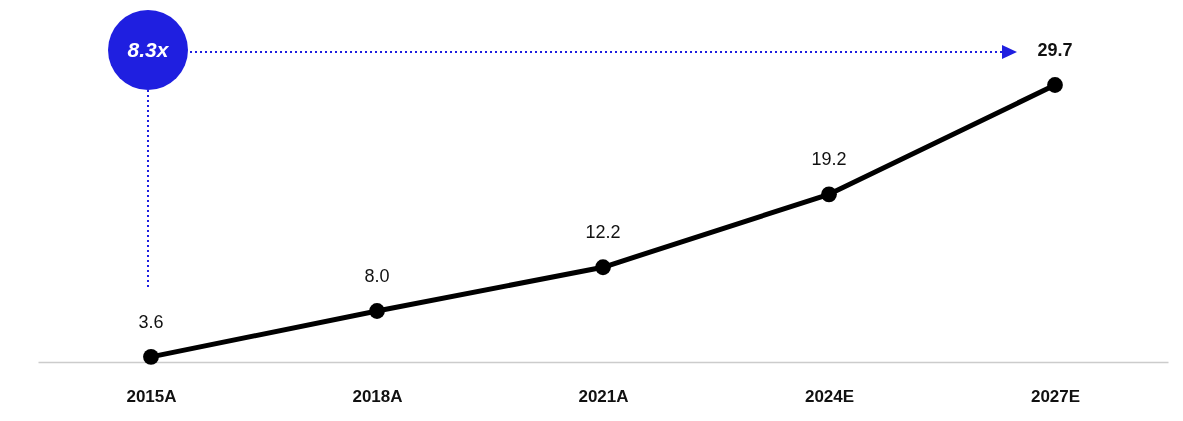 This screenshot has width=1183, height=421. I want to click on x-tick-label: 2021A, so click(603, 396).